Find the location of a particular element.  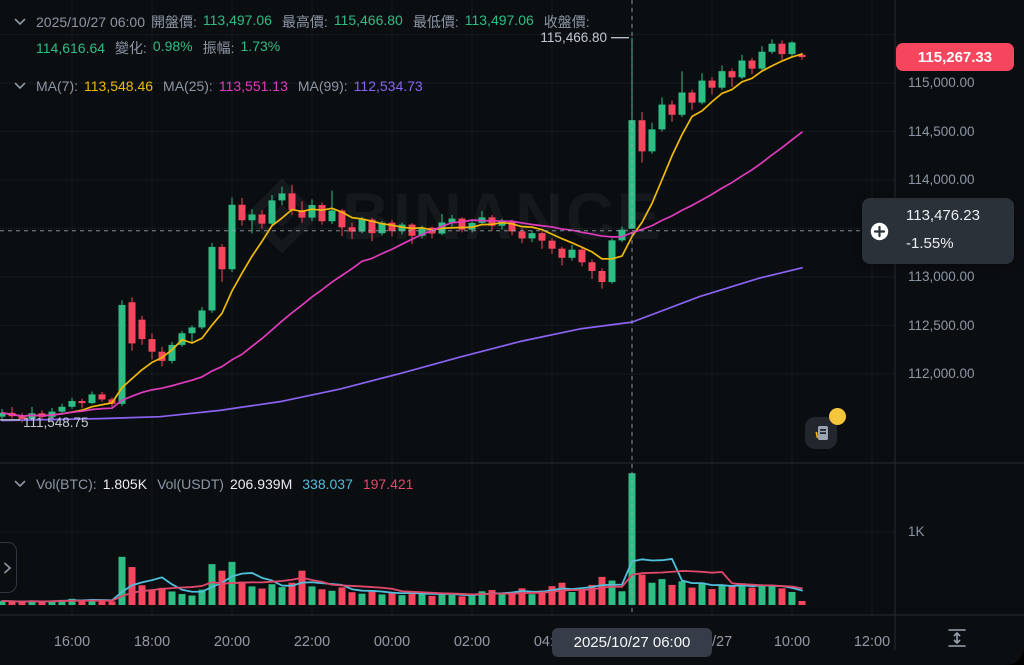

open-label: 開盤價: is located at coordinates (174, 22).